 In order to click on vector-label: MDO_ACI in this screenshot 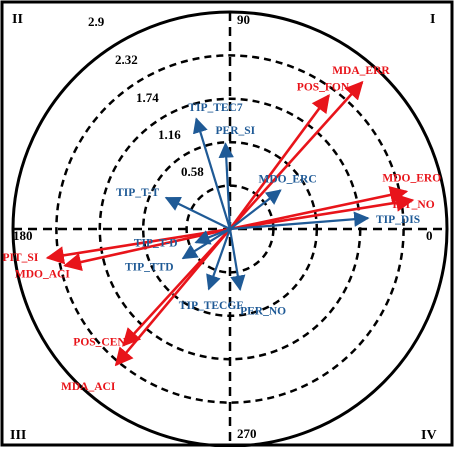, I will do `click(42, 275)`.